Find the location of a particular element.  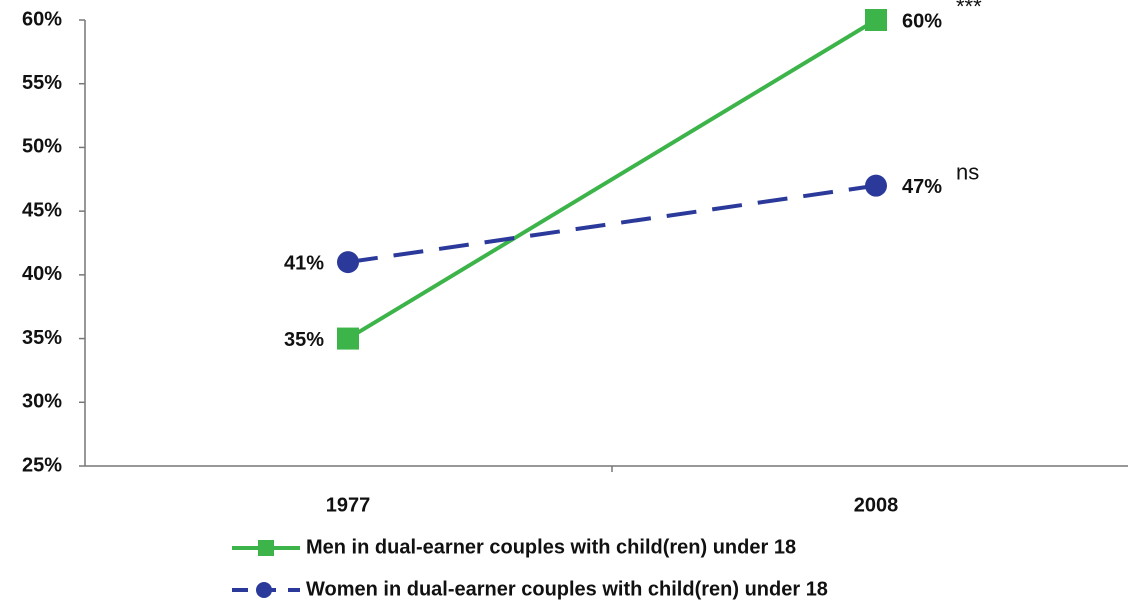

data-label: 41% is located at coordinates (304, 263).